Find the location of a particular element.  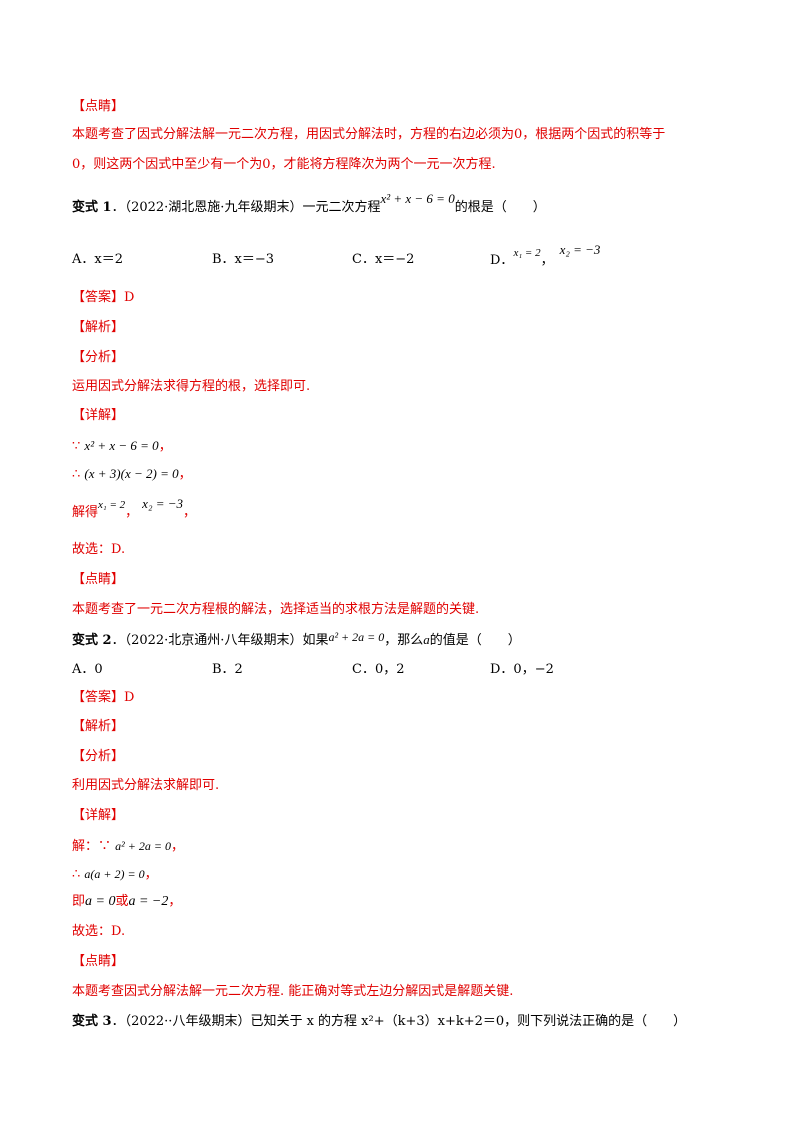

variant-1-step-3-x1: x₁ = 2 is located at coordinates (112, 505).